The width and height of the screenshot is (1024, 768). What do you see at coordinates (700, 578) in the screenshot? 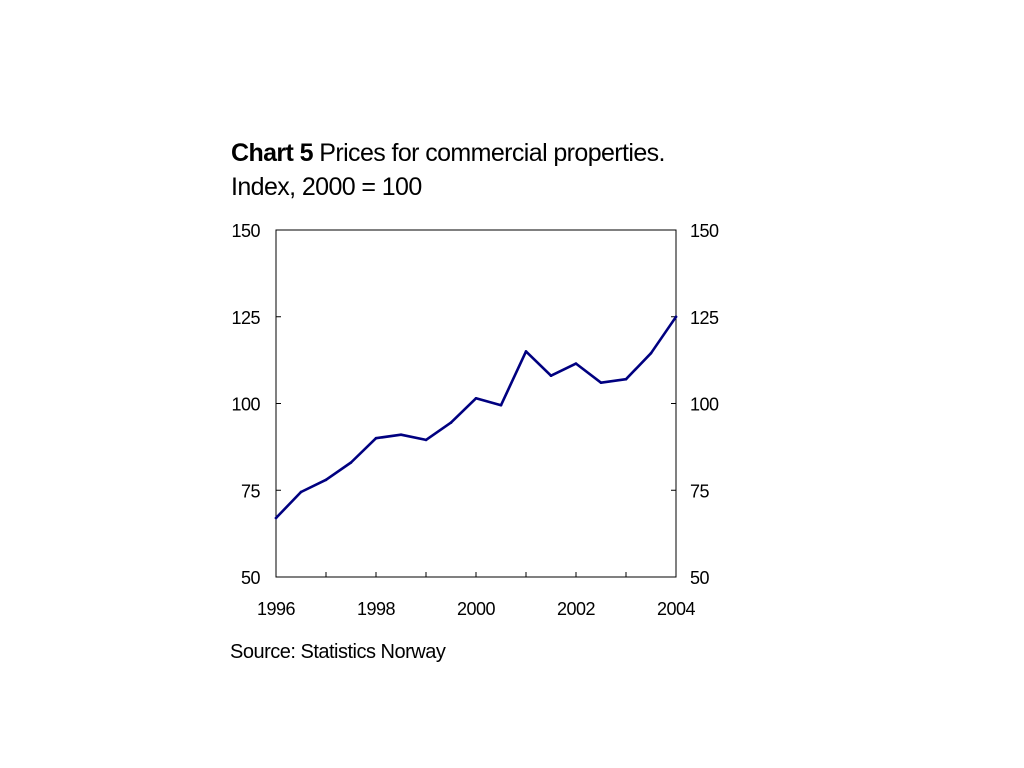
I see `y-tick-label-right: 50` at bounding box center [700, 578].